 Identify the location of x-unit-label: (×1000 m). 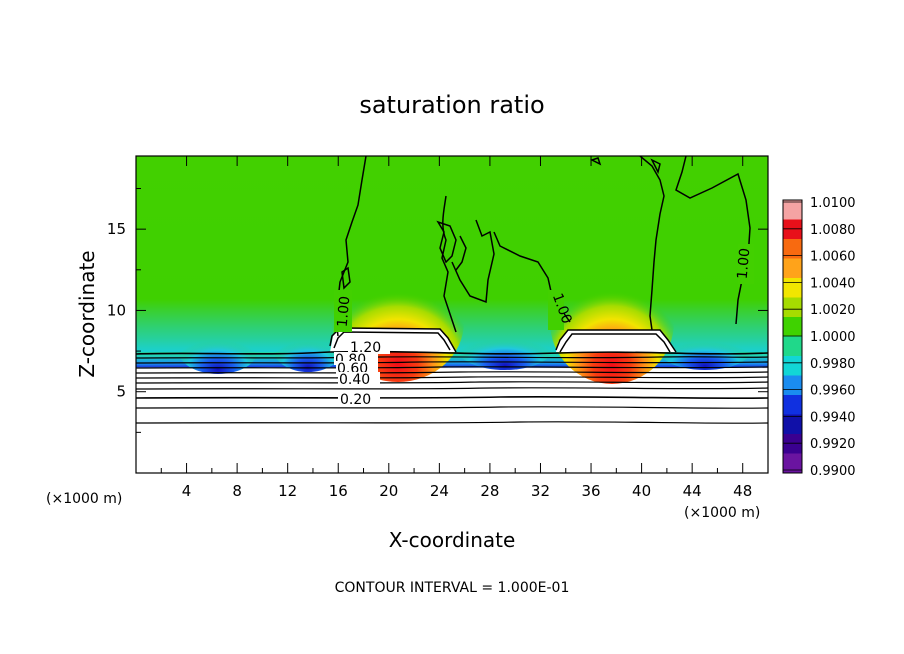
(722, 513).